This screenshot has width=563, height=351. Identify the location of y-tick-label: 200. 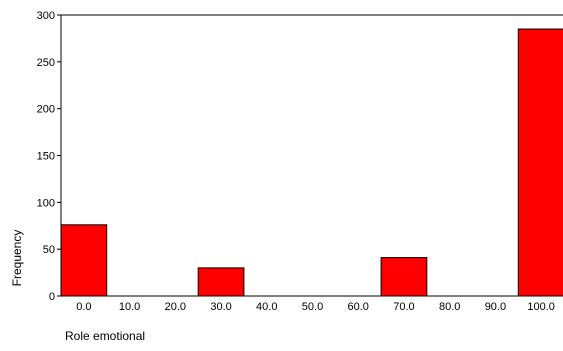
(46, 110).